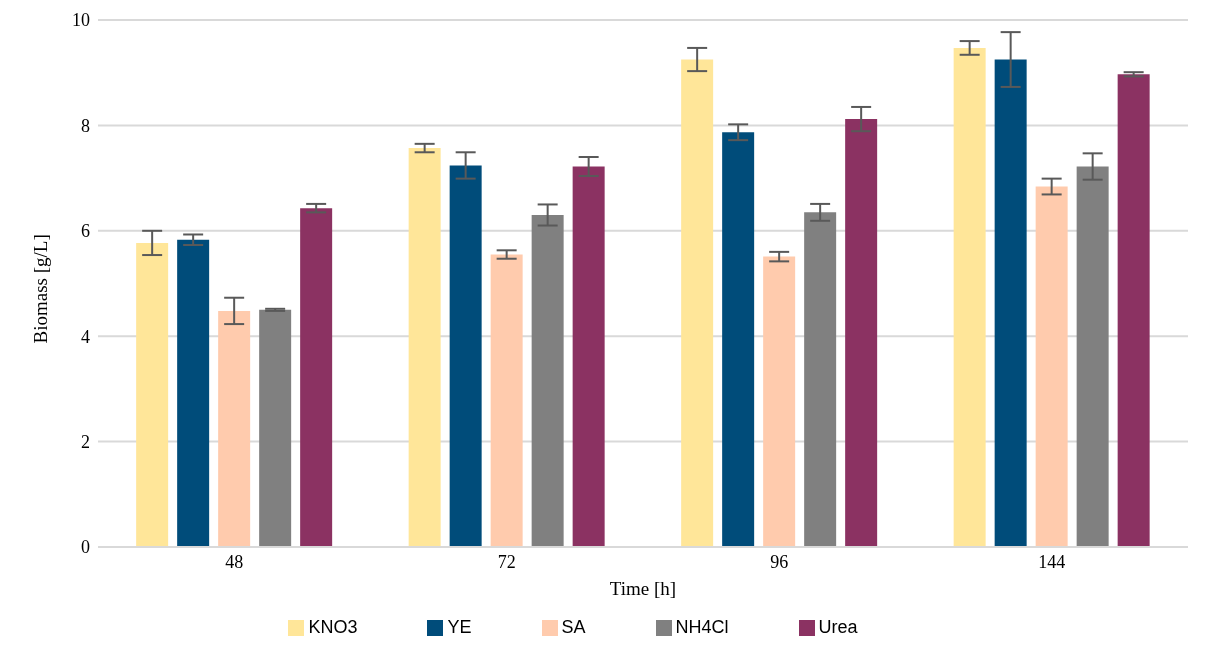 This screenshot has height=654, width=1217. Describe the element at coordinates (333, 627) in the screenshot. I see `legend-label: KNO3` at that location.